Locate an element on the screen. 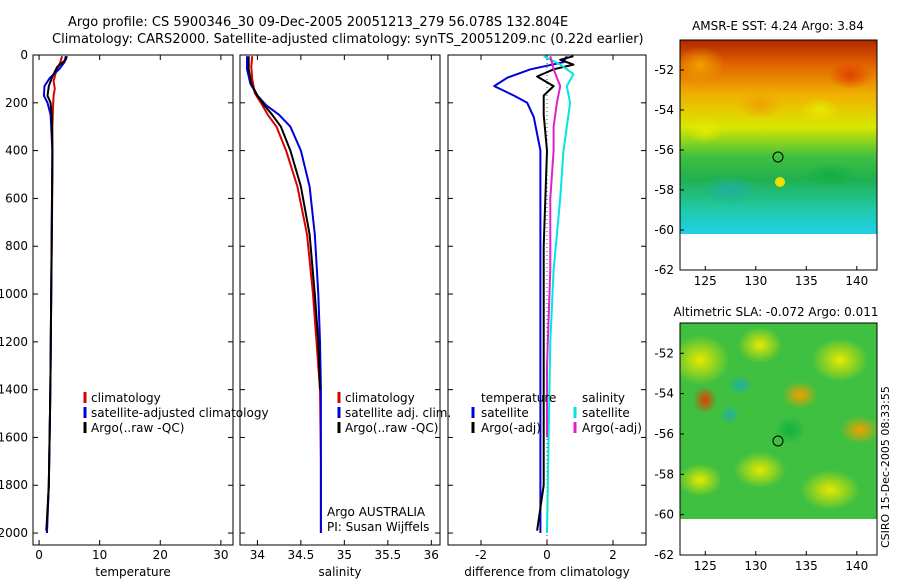 This screenshot has height=580, width=900. depth-tick-label: 1400 is located at coordinates (14, 390).